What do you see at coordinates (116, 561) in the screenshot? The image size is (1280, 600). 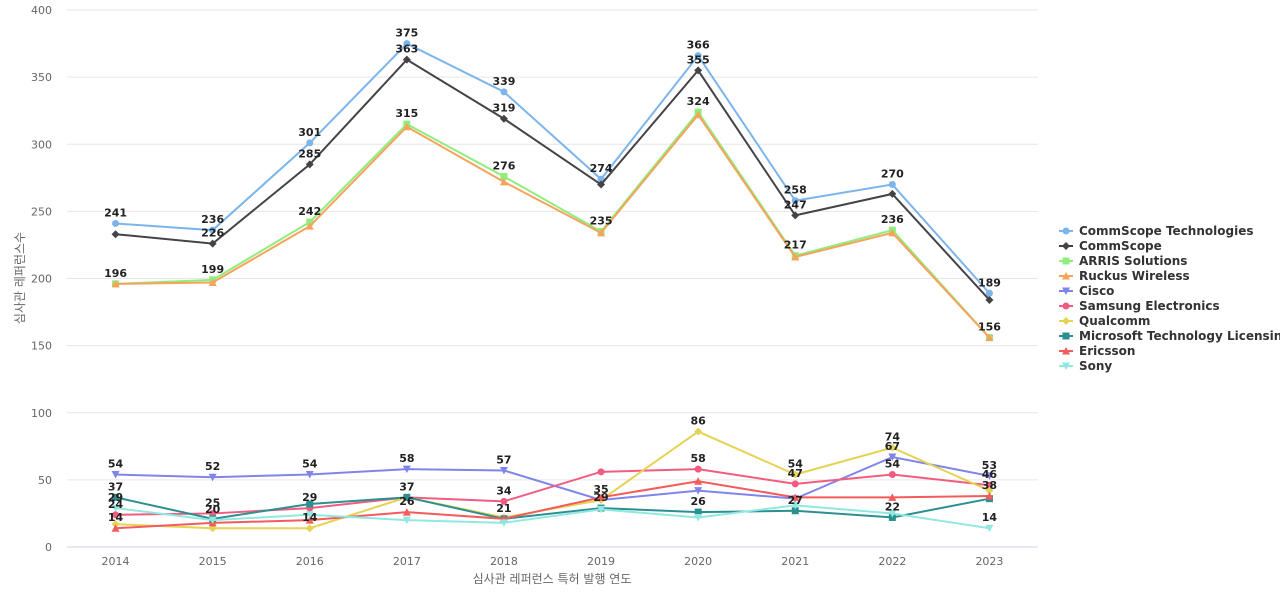 I see `x-tick-label: 2014` at bounding box center [116, 561].